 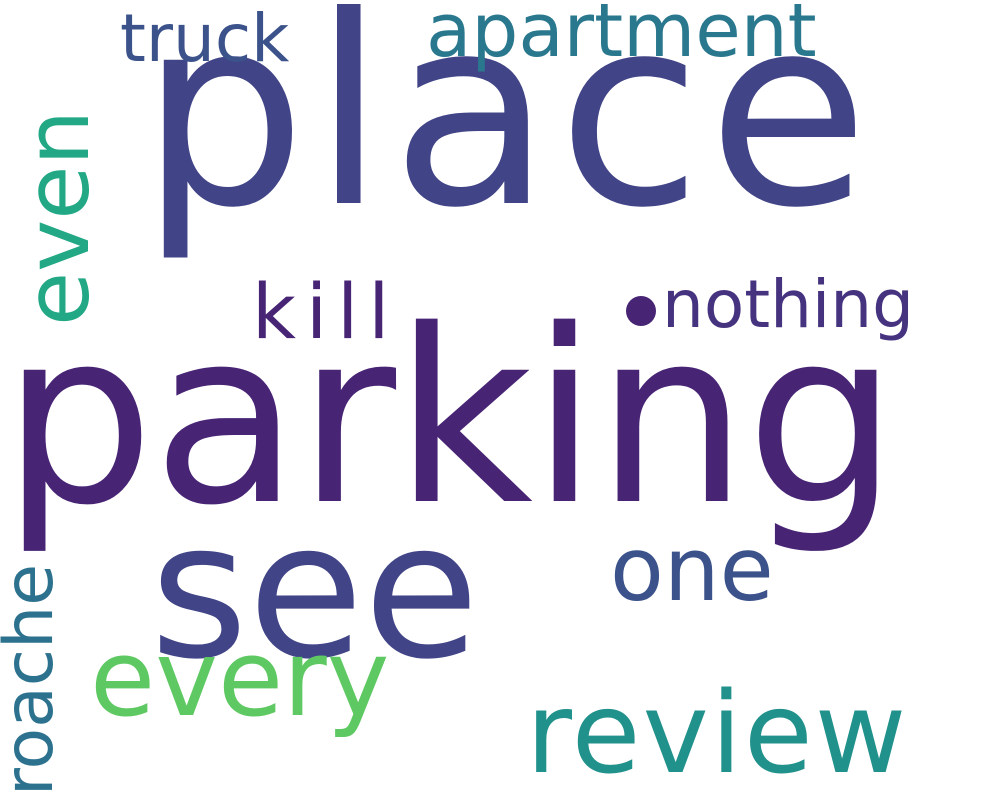 I want to click on word-see: see, so click(x=315, y=591).